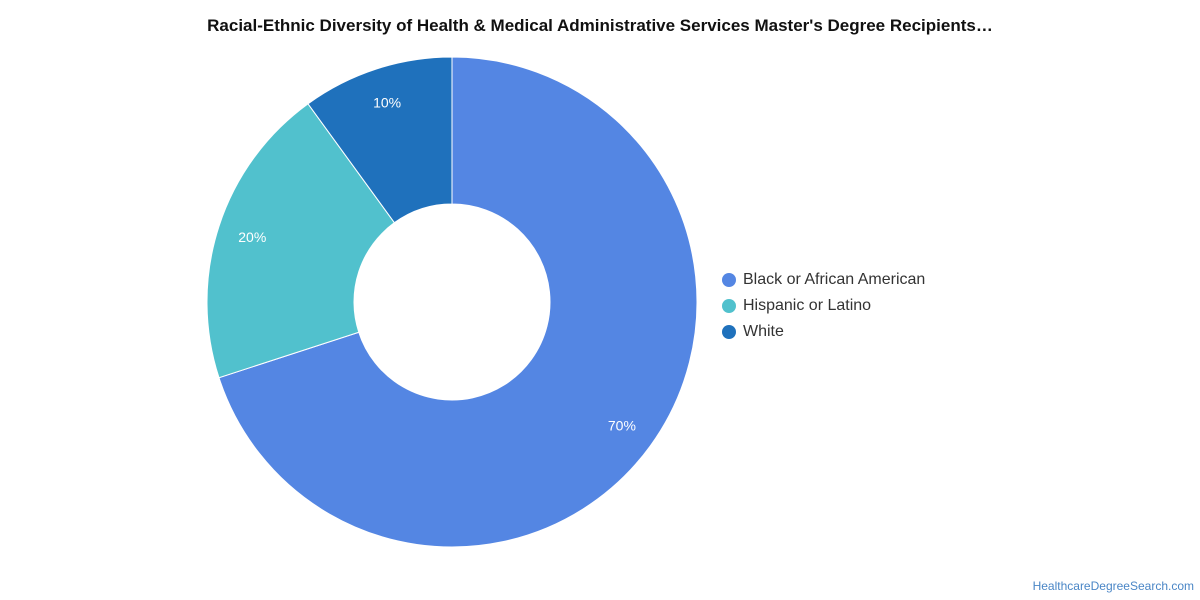 This screenshot has height=600, width=1200. What do you see at coordinates (622, 425) in the screenshot?
I see `slice-value-label: 70%` at bounding box center [622, 425].